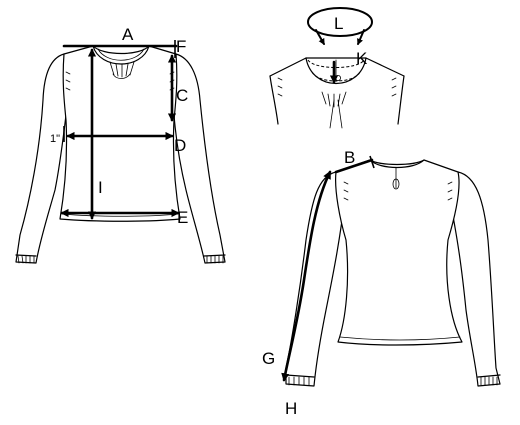  I want to click on front-left-sleeve, so click(41, 158).